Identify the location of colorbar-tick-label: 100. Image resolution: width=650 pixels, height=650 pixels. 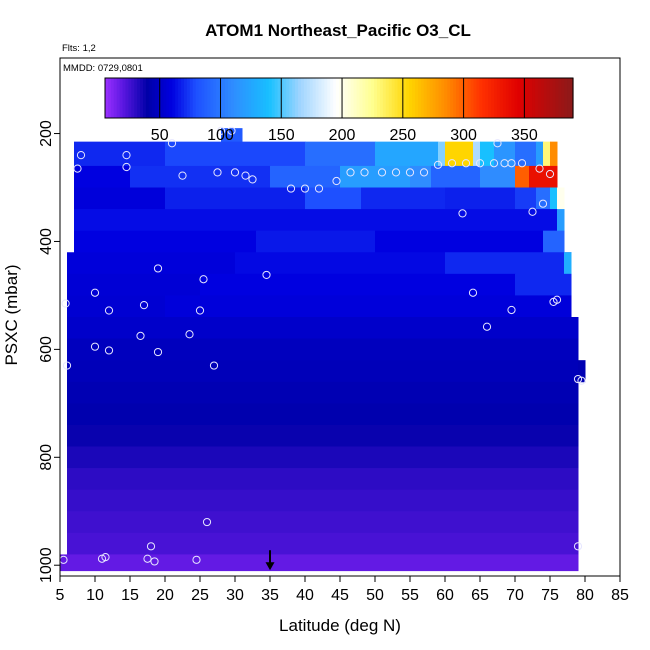
(220, 135).